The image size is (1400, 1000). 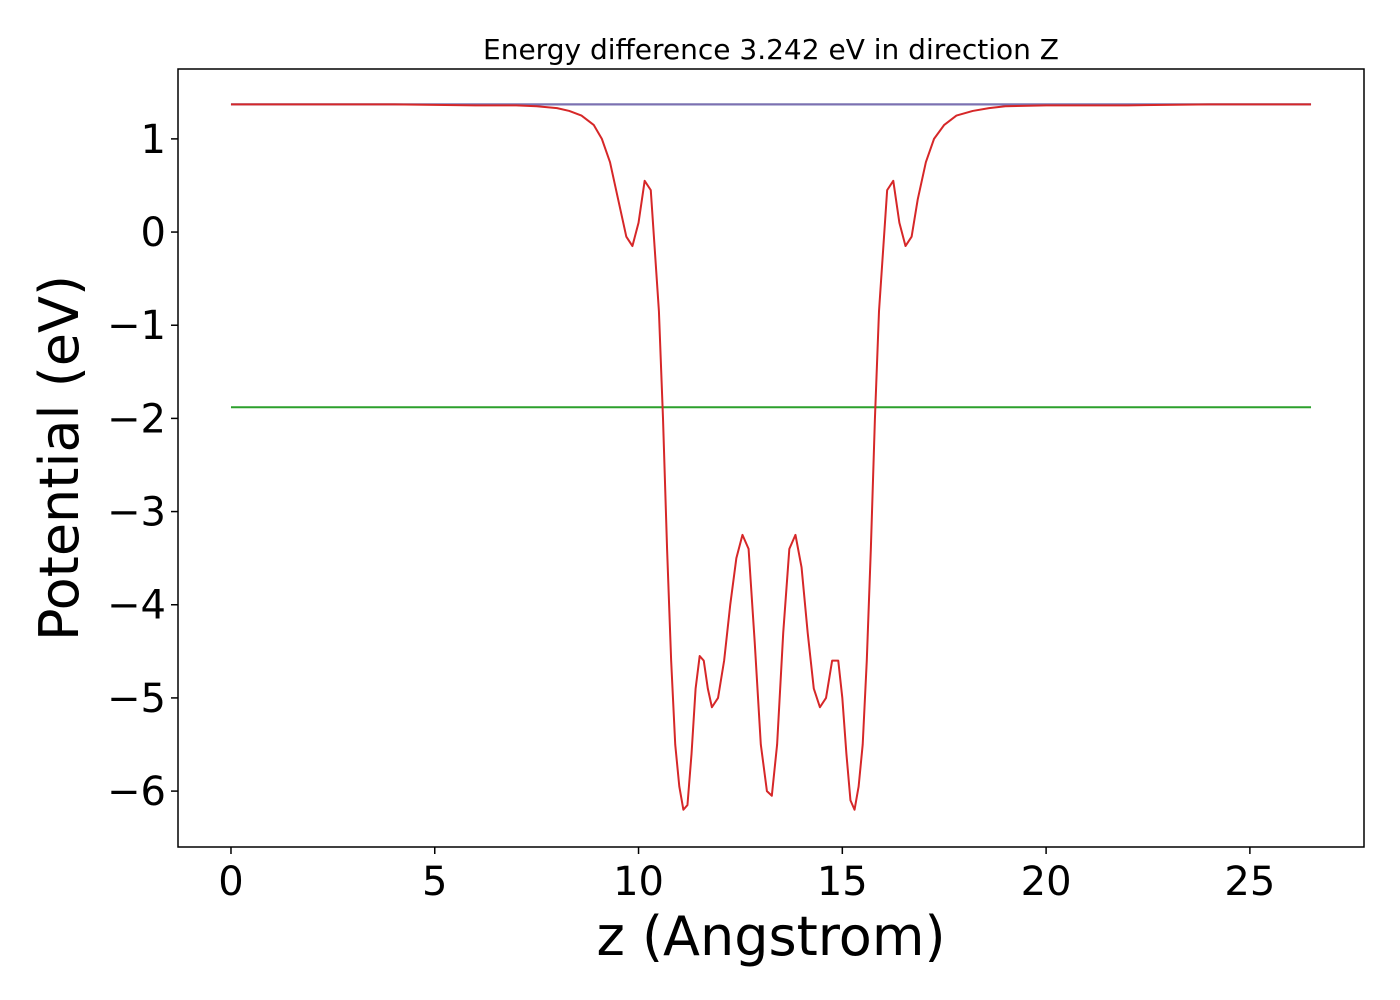 I want to click on x-axis-label: z (Angstrom), so click(x=770, y=936).